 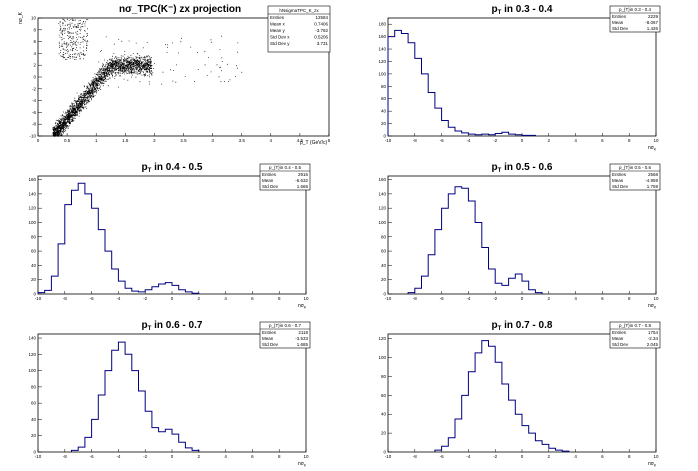 What do you see at coordinates (38, 456) in the screenshot?
I see `x-tick-label: -10` at bounding box center [38, 456].